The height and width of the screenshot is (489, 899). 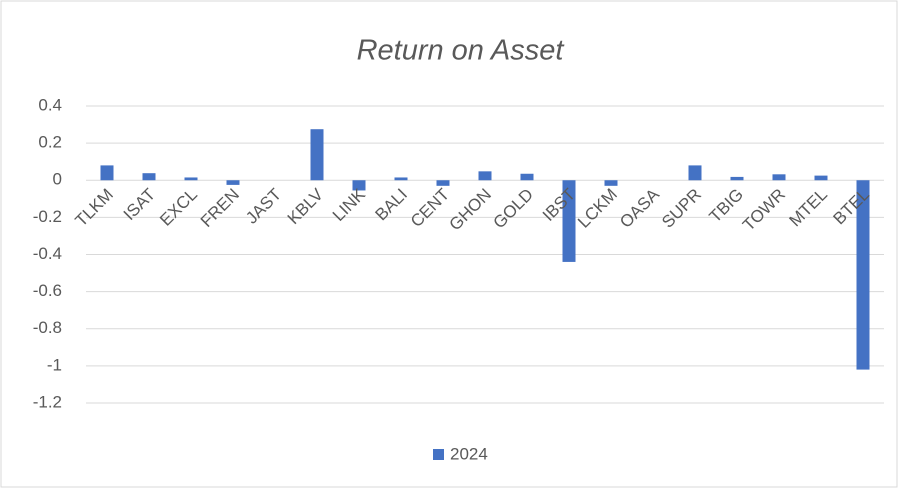 What do you see at coordinates (47, 290) in the screenshot?
I see `y-tick-label: -0.6` at bounding box center [47, 290].